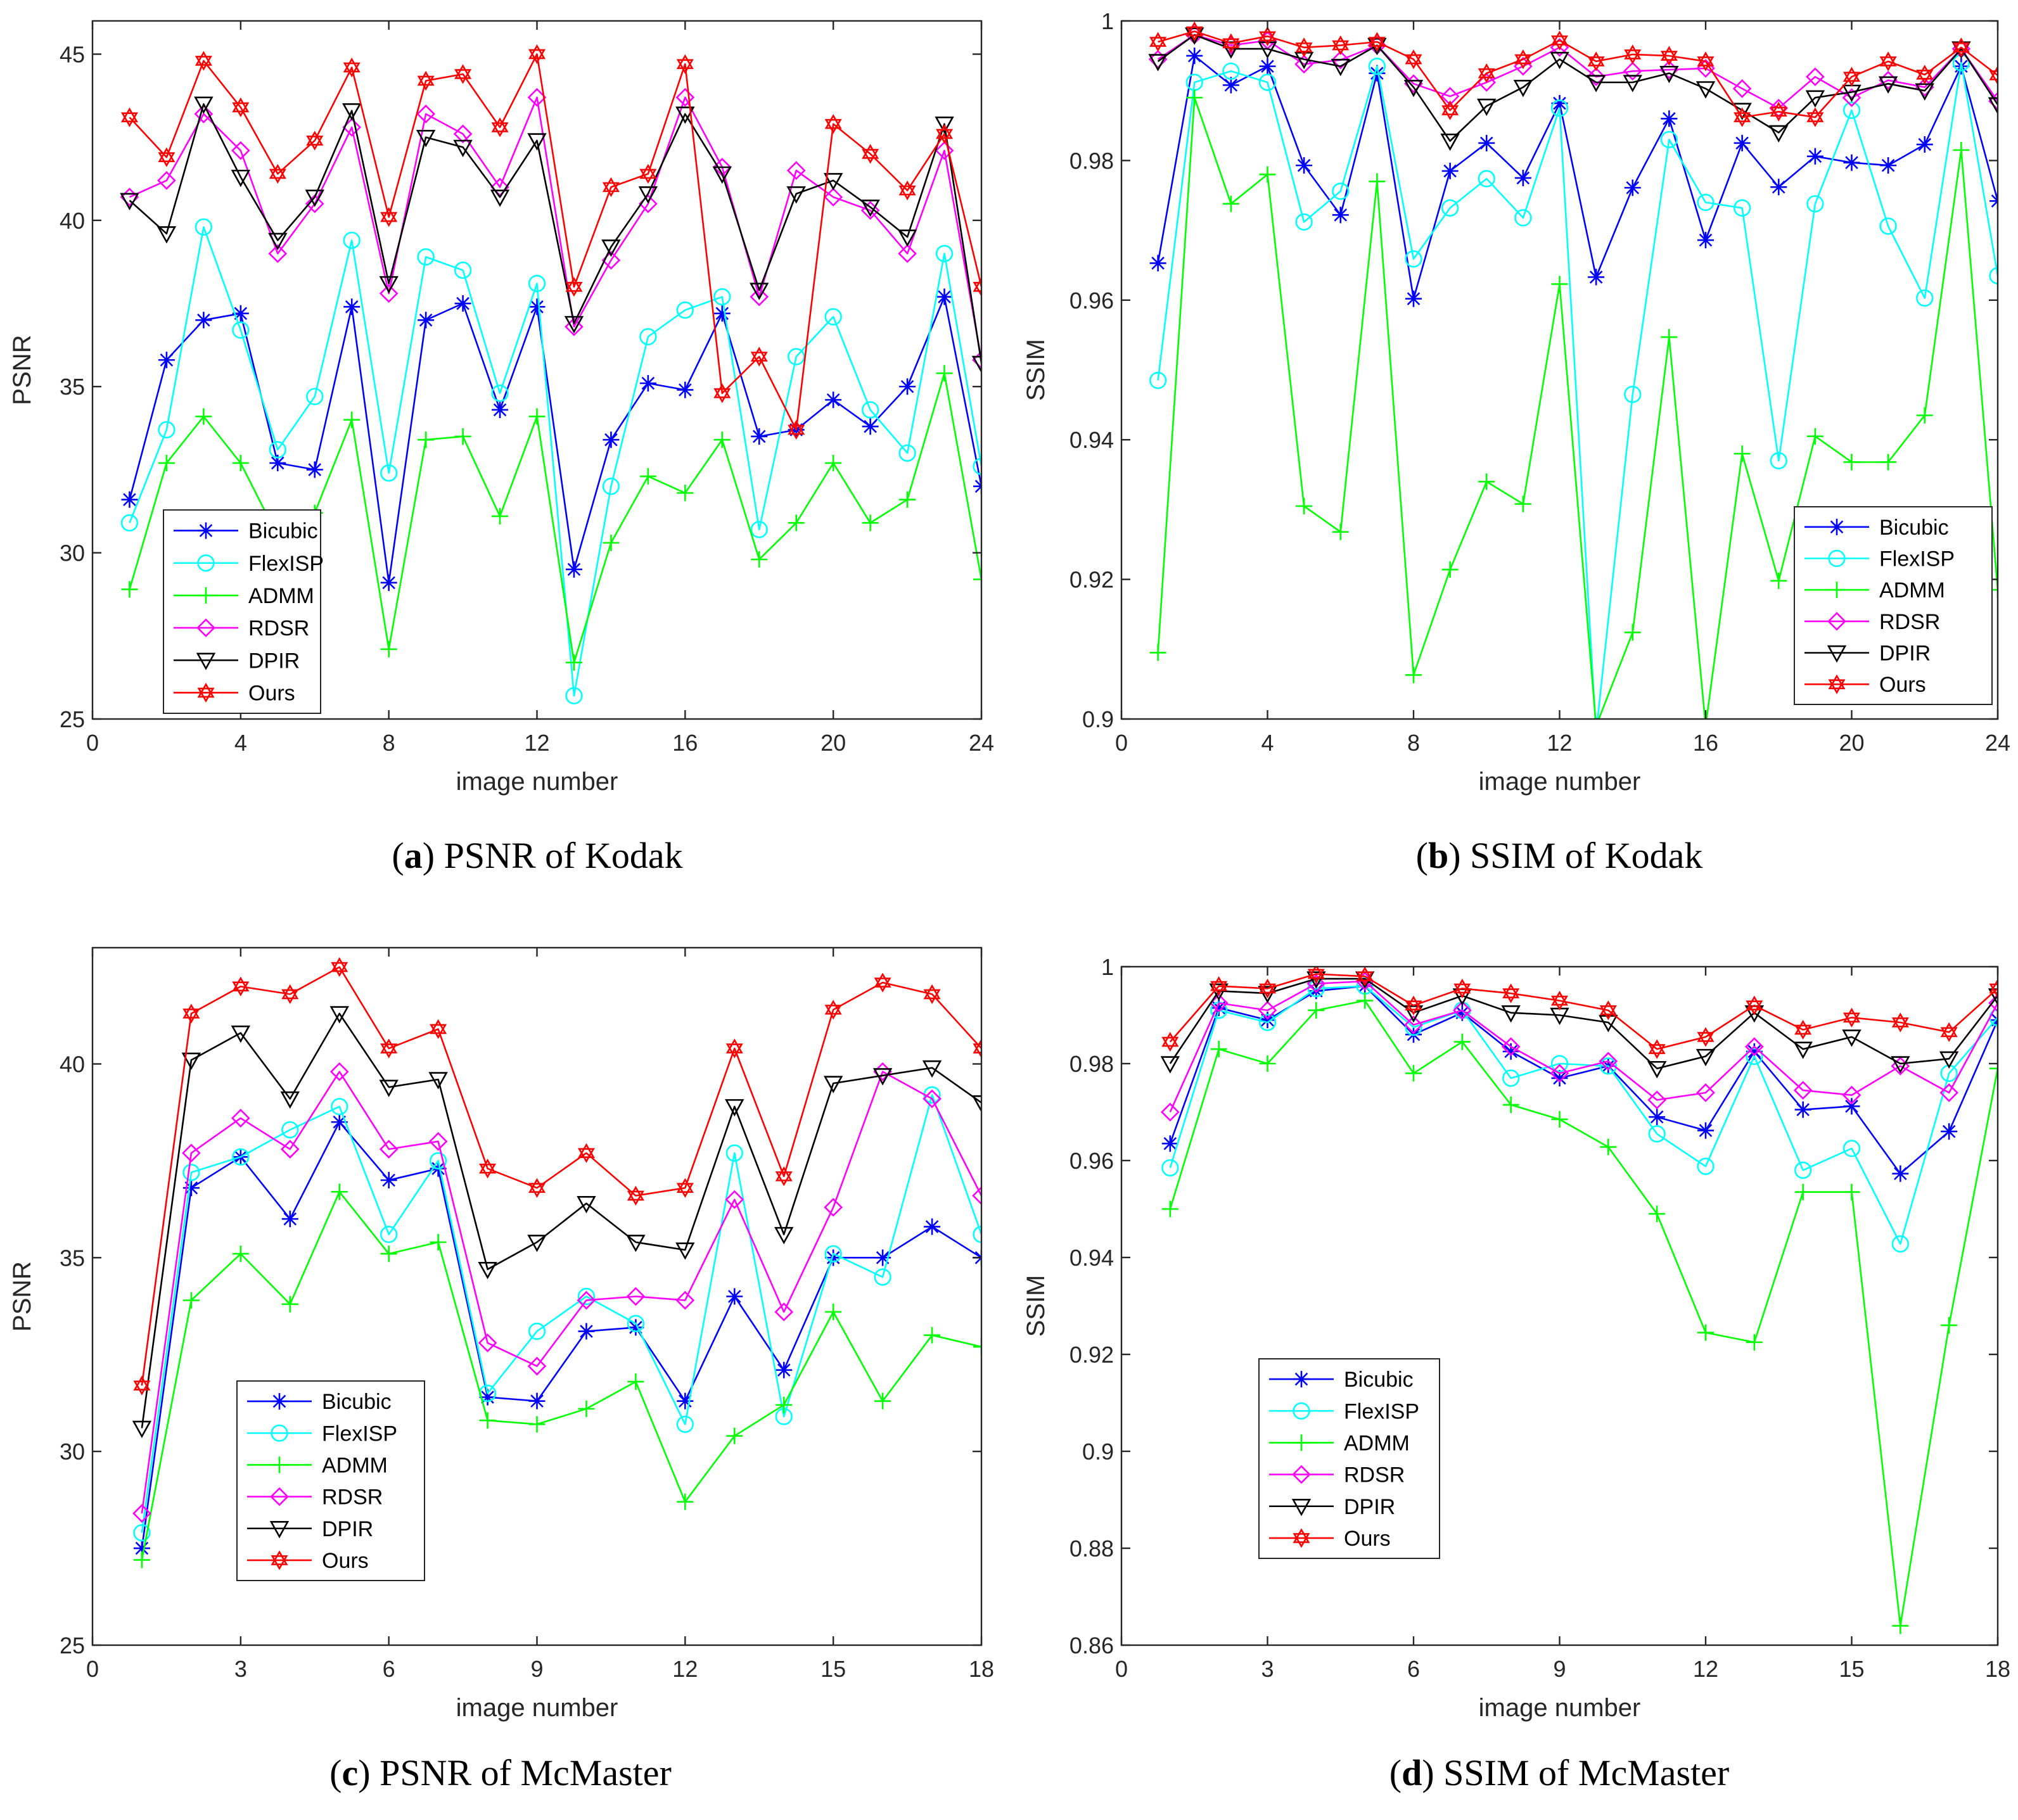  I want to click on legend-label: ADMM, so click(1912, 590).